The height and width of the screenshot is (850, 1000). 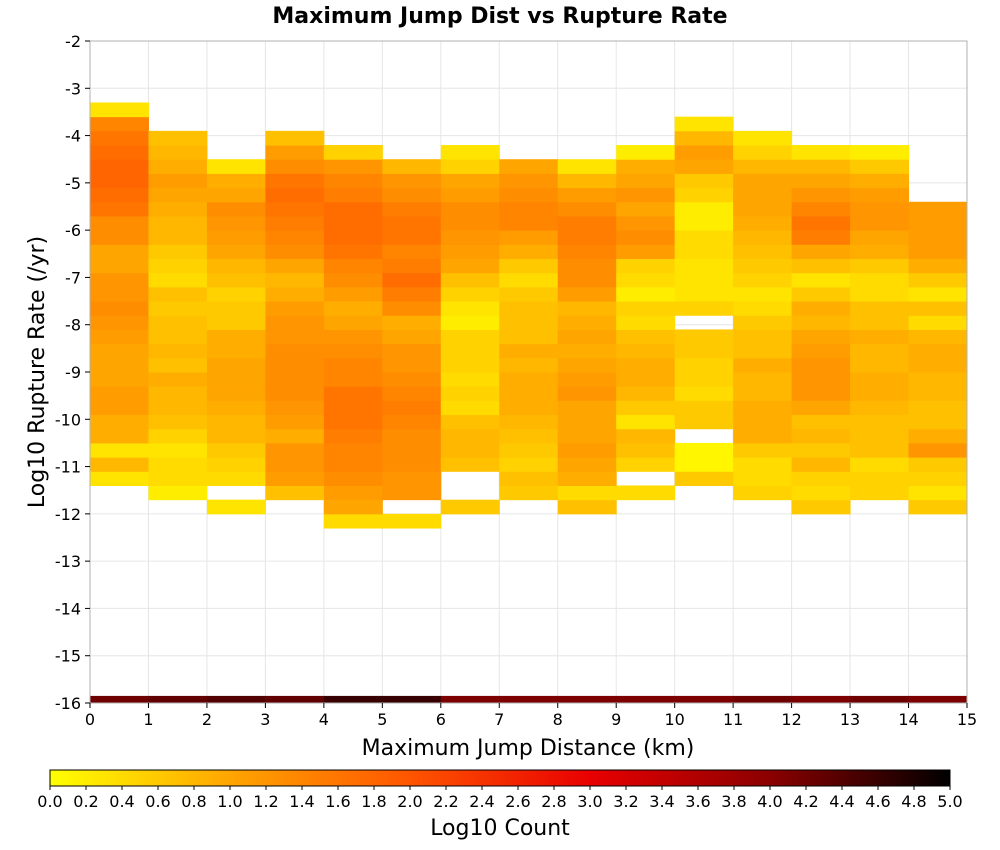 What do you see at coordinates (265, 719) in the screenshot?
I see `x-tick-label: 3` at bounding box center [265, 719].